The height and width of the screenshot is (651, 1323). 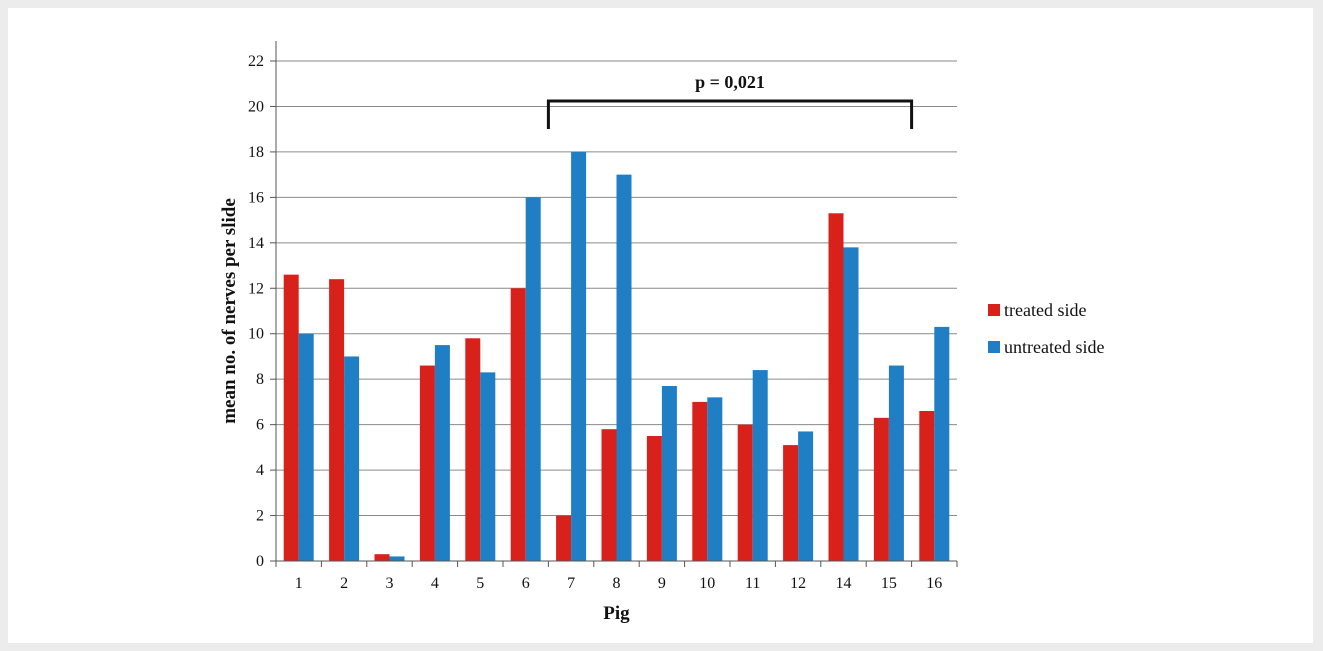 I want to click on x-tick-label: 6, so click(x=526, y=583).